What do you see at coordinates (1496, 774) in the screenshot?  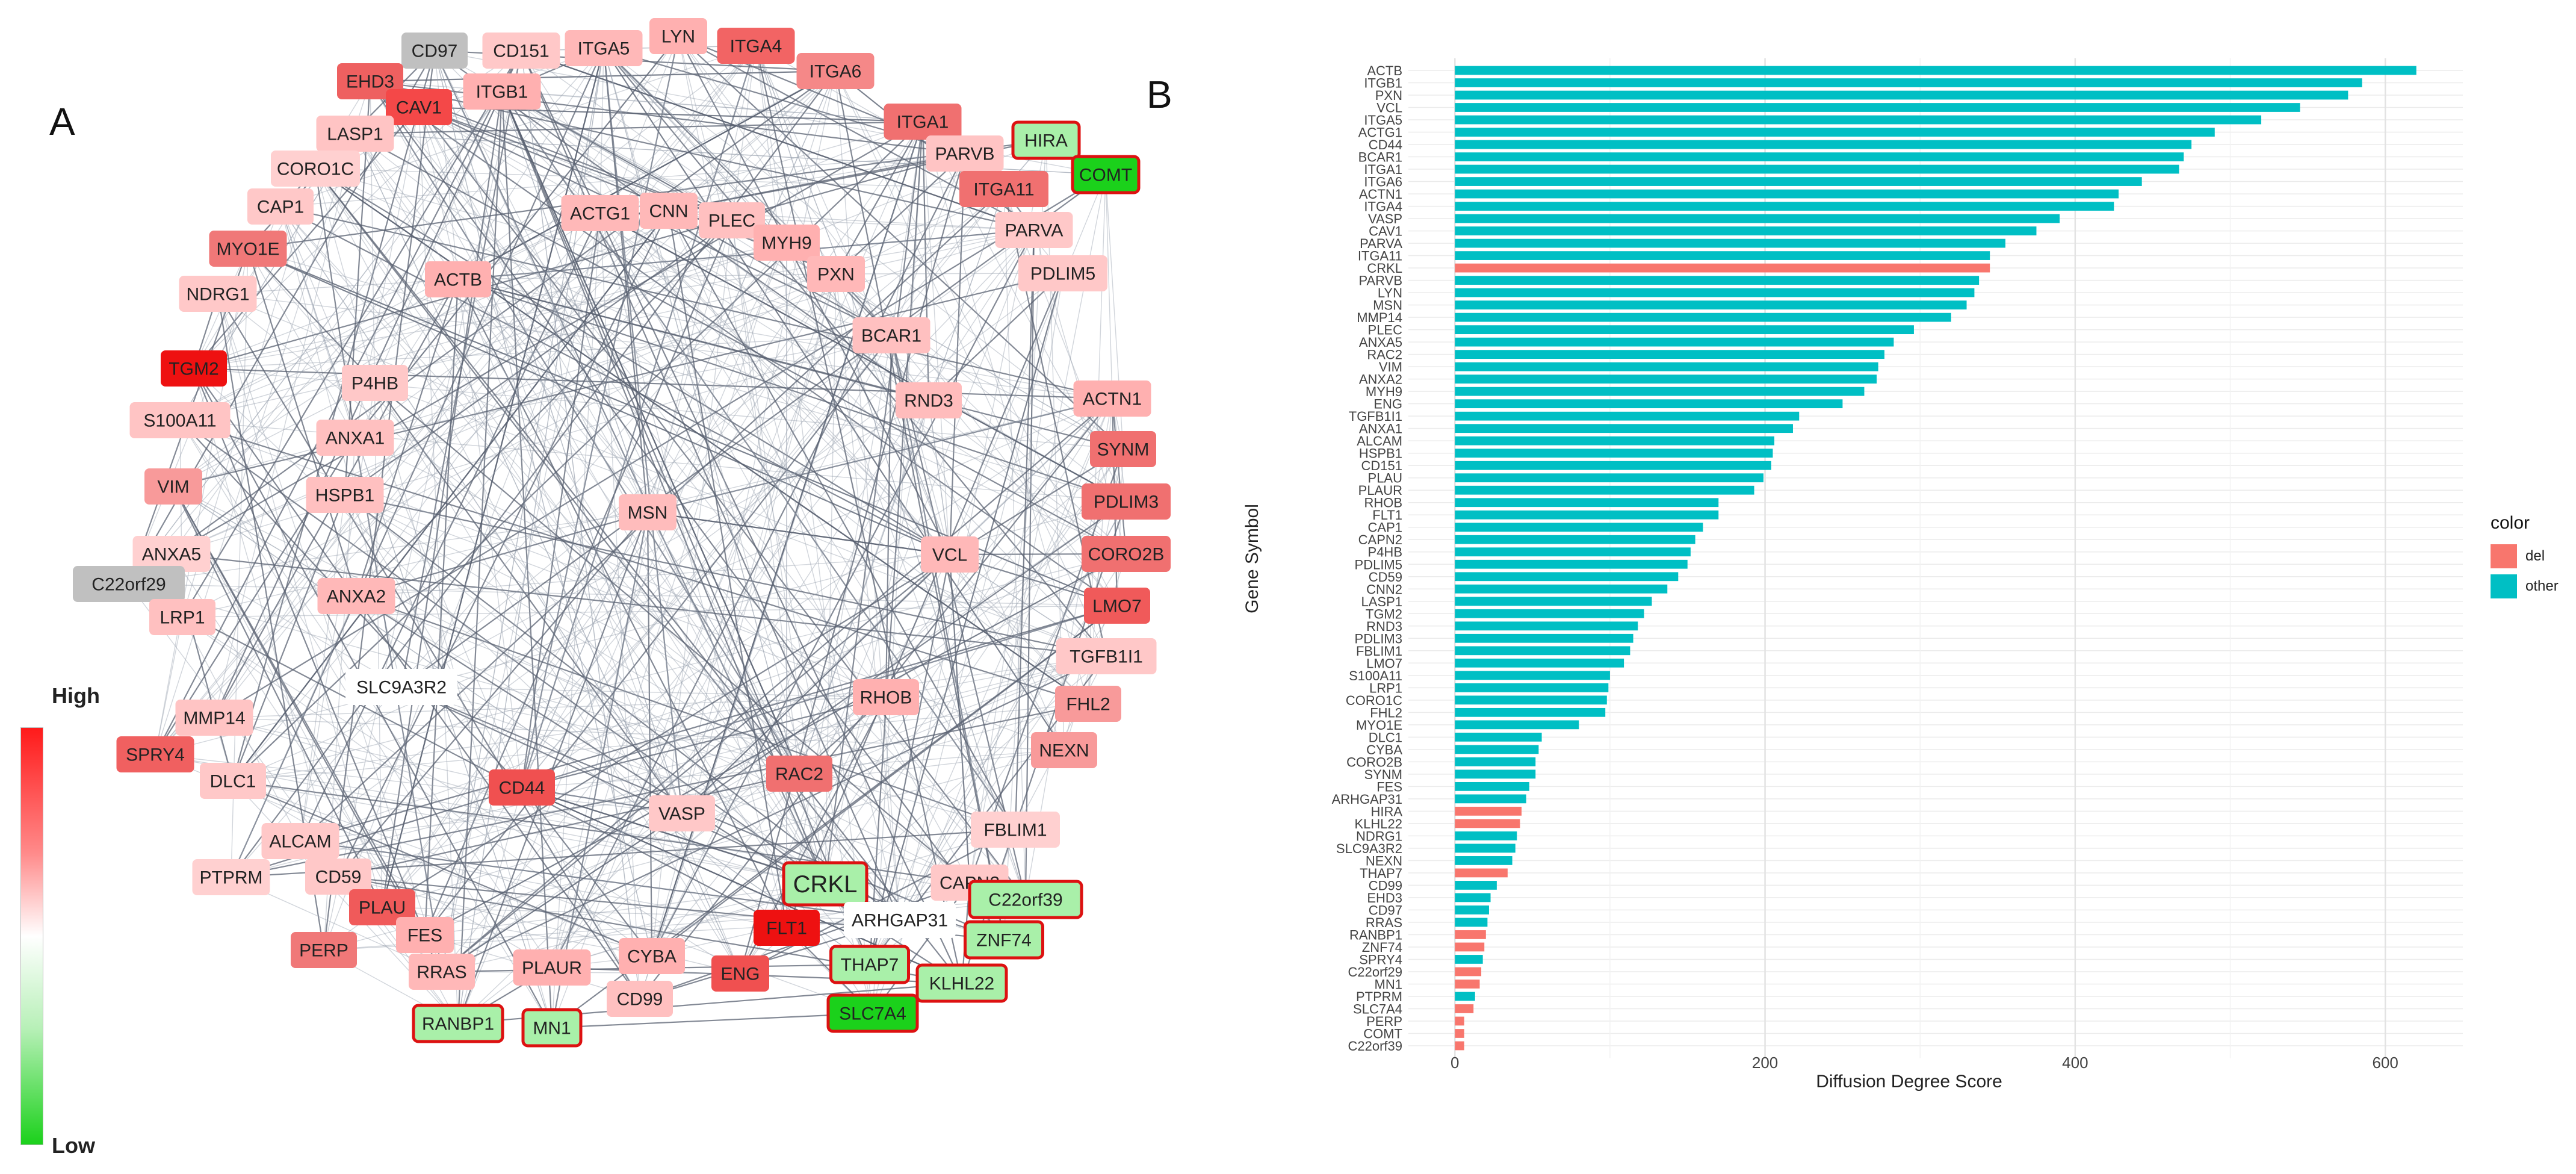 I see `bar-synm` at bounding box center [1496, 774].